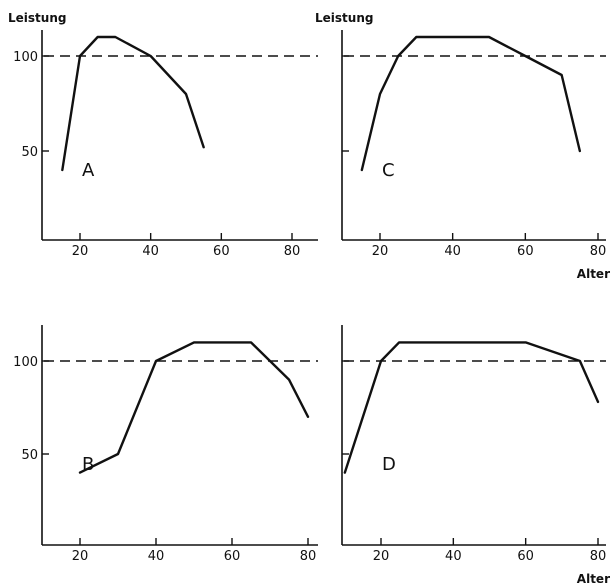 Image resolution: width=615 pixels, height=586 pixels. What do you see at coordinates (88, 464) in the screenshot?
I see `panel-letter: B` at bounding box center [88, 464].